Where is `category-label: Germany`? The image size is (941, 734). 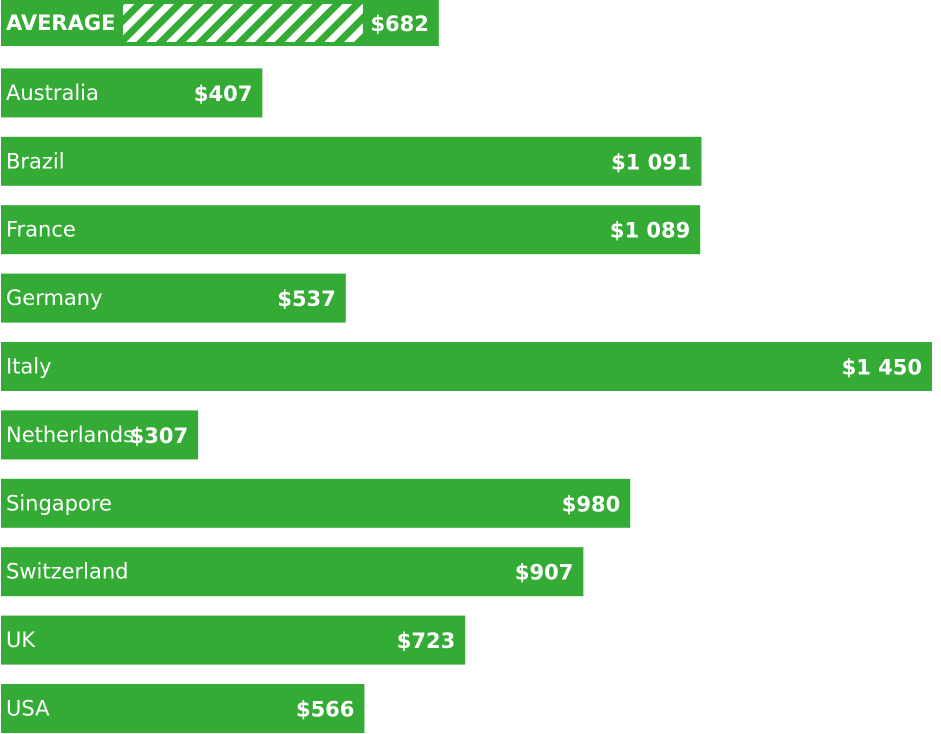
category-label: Germany is located at coordinates (54, 298).